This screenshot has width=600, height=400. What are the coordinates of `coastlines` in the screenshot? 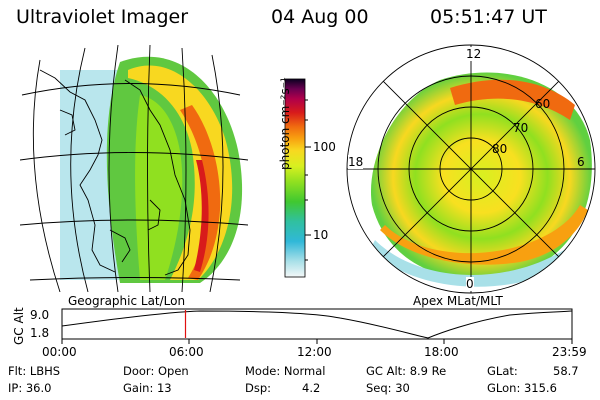 It's located at (115, 172).